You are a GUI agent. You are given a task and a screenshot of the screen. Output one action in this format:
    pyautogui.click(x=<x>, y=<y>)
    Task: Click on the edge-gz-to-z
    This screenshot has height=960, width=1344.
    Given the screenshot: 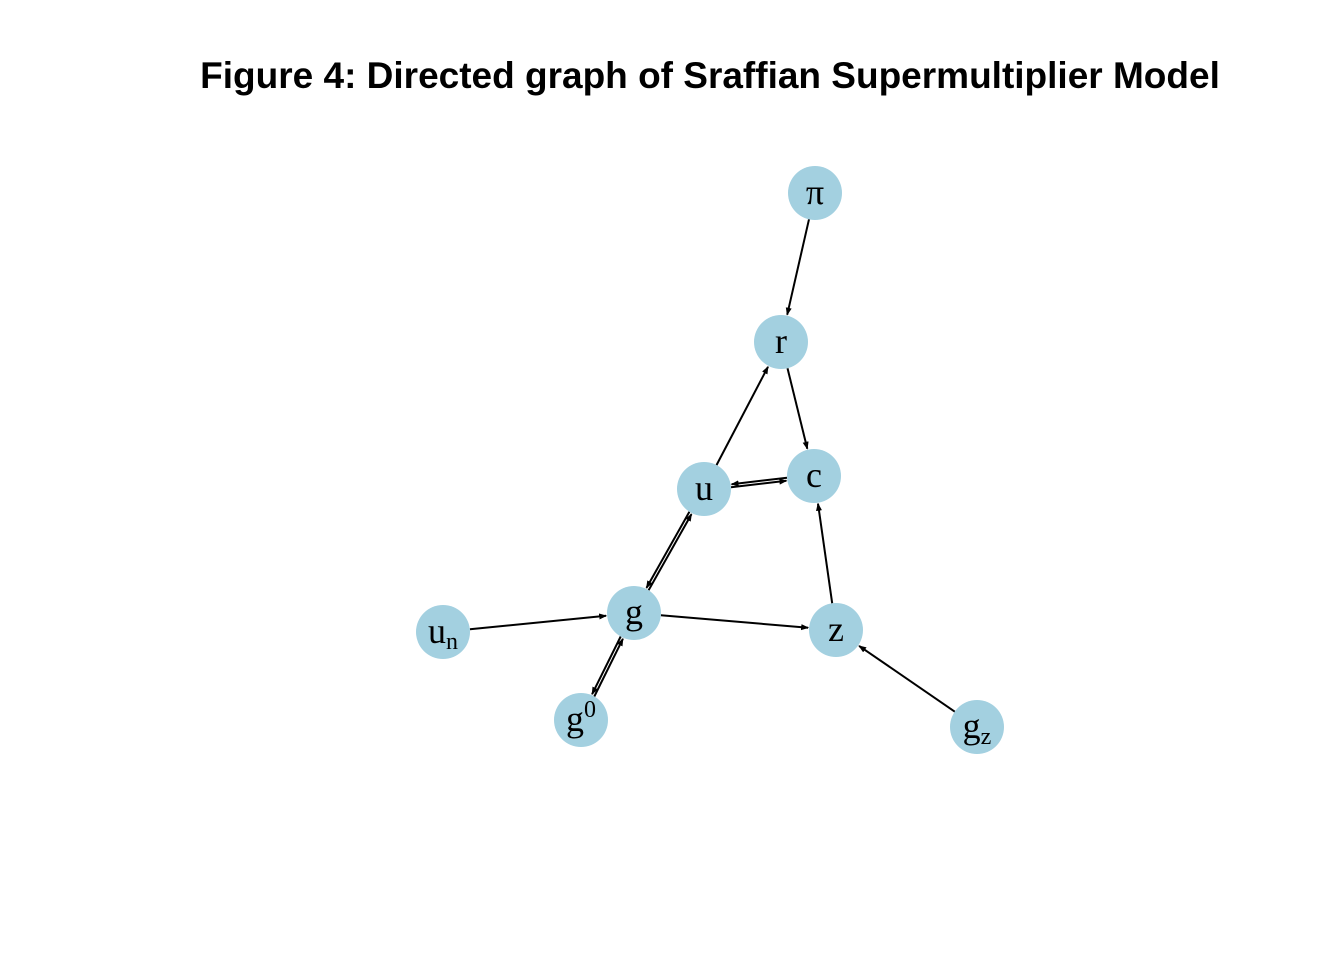 What is the action you would take?
    pyautogui.click(x=907, y=679)
    